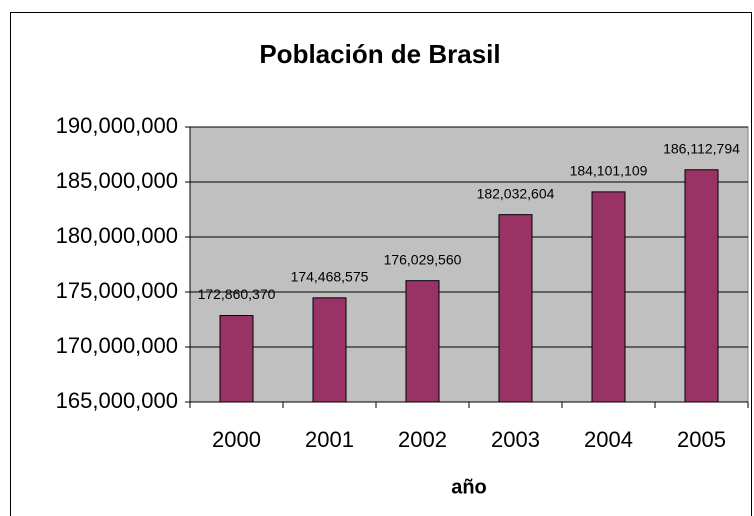 The width and height of the screenshot is (754, 516). Describe the element at coordinates (117, 290) in the screenshot. I see `y-tick-label: 175,000,000` at that location.